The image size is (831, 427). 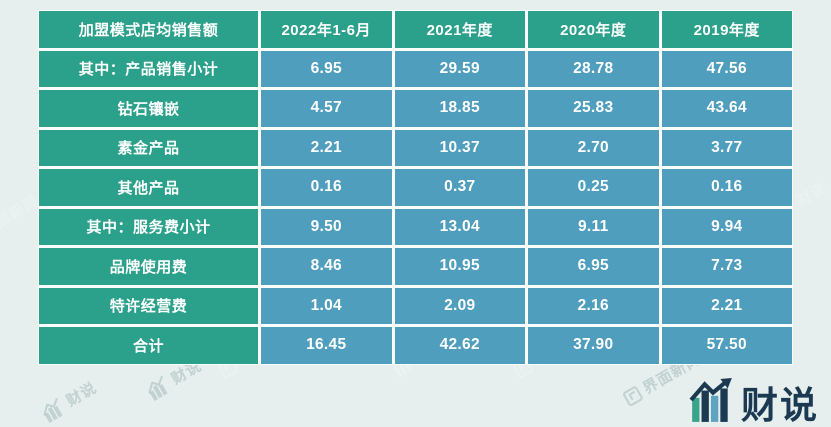 What do you see at coordinates (326, 108) in the screenshot?
I see `value-cell: 4.57` at bounding box center [326, 108].